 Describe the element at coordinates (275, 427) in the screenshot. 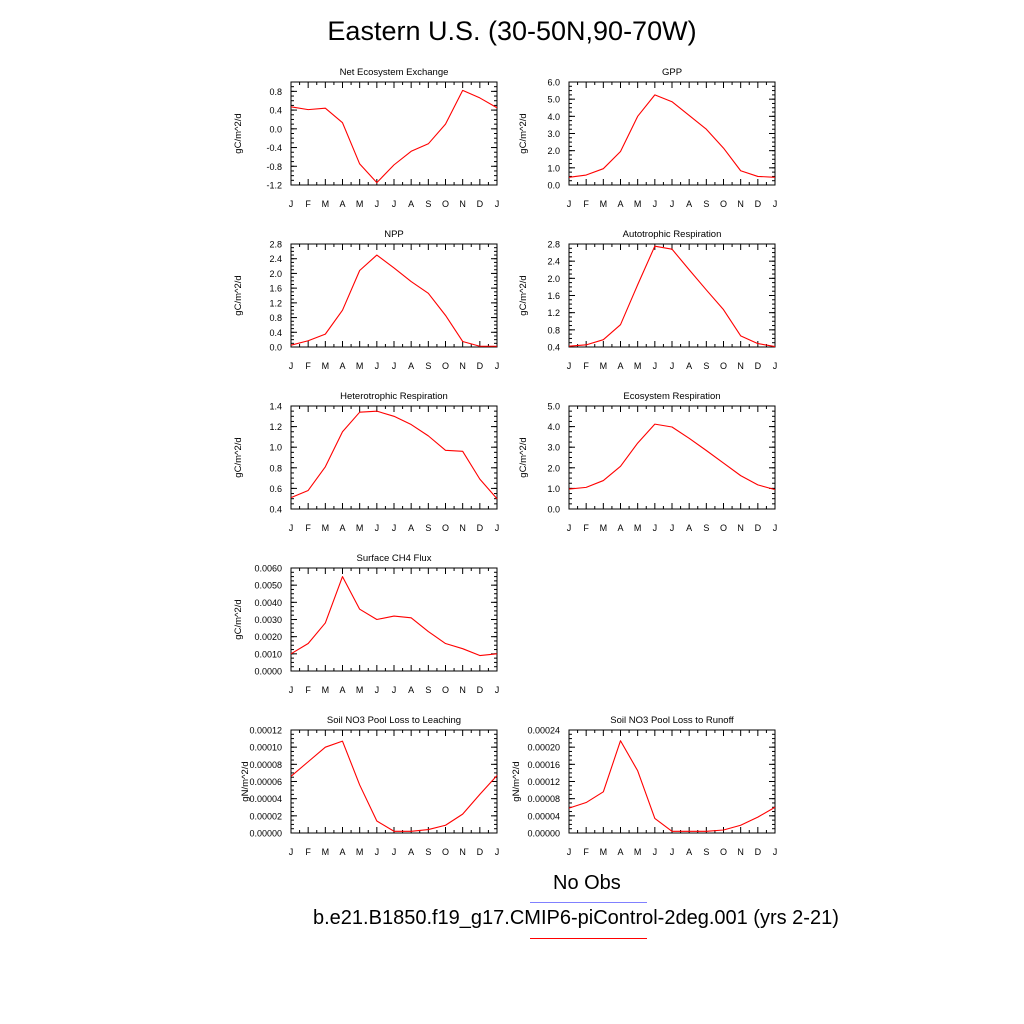

I see `y-tick-label: 1.2` at that location.